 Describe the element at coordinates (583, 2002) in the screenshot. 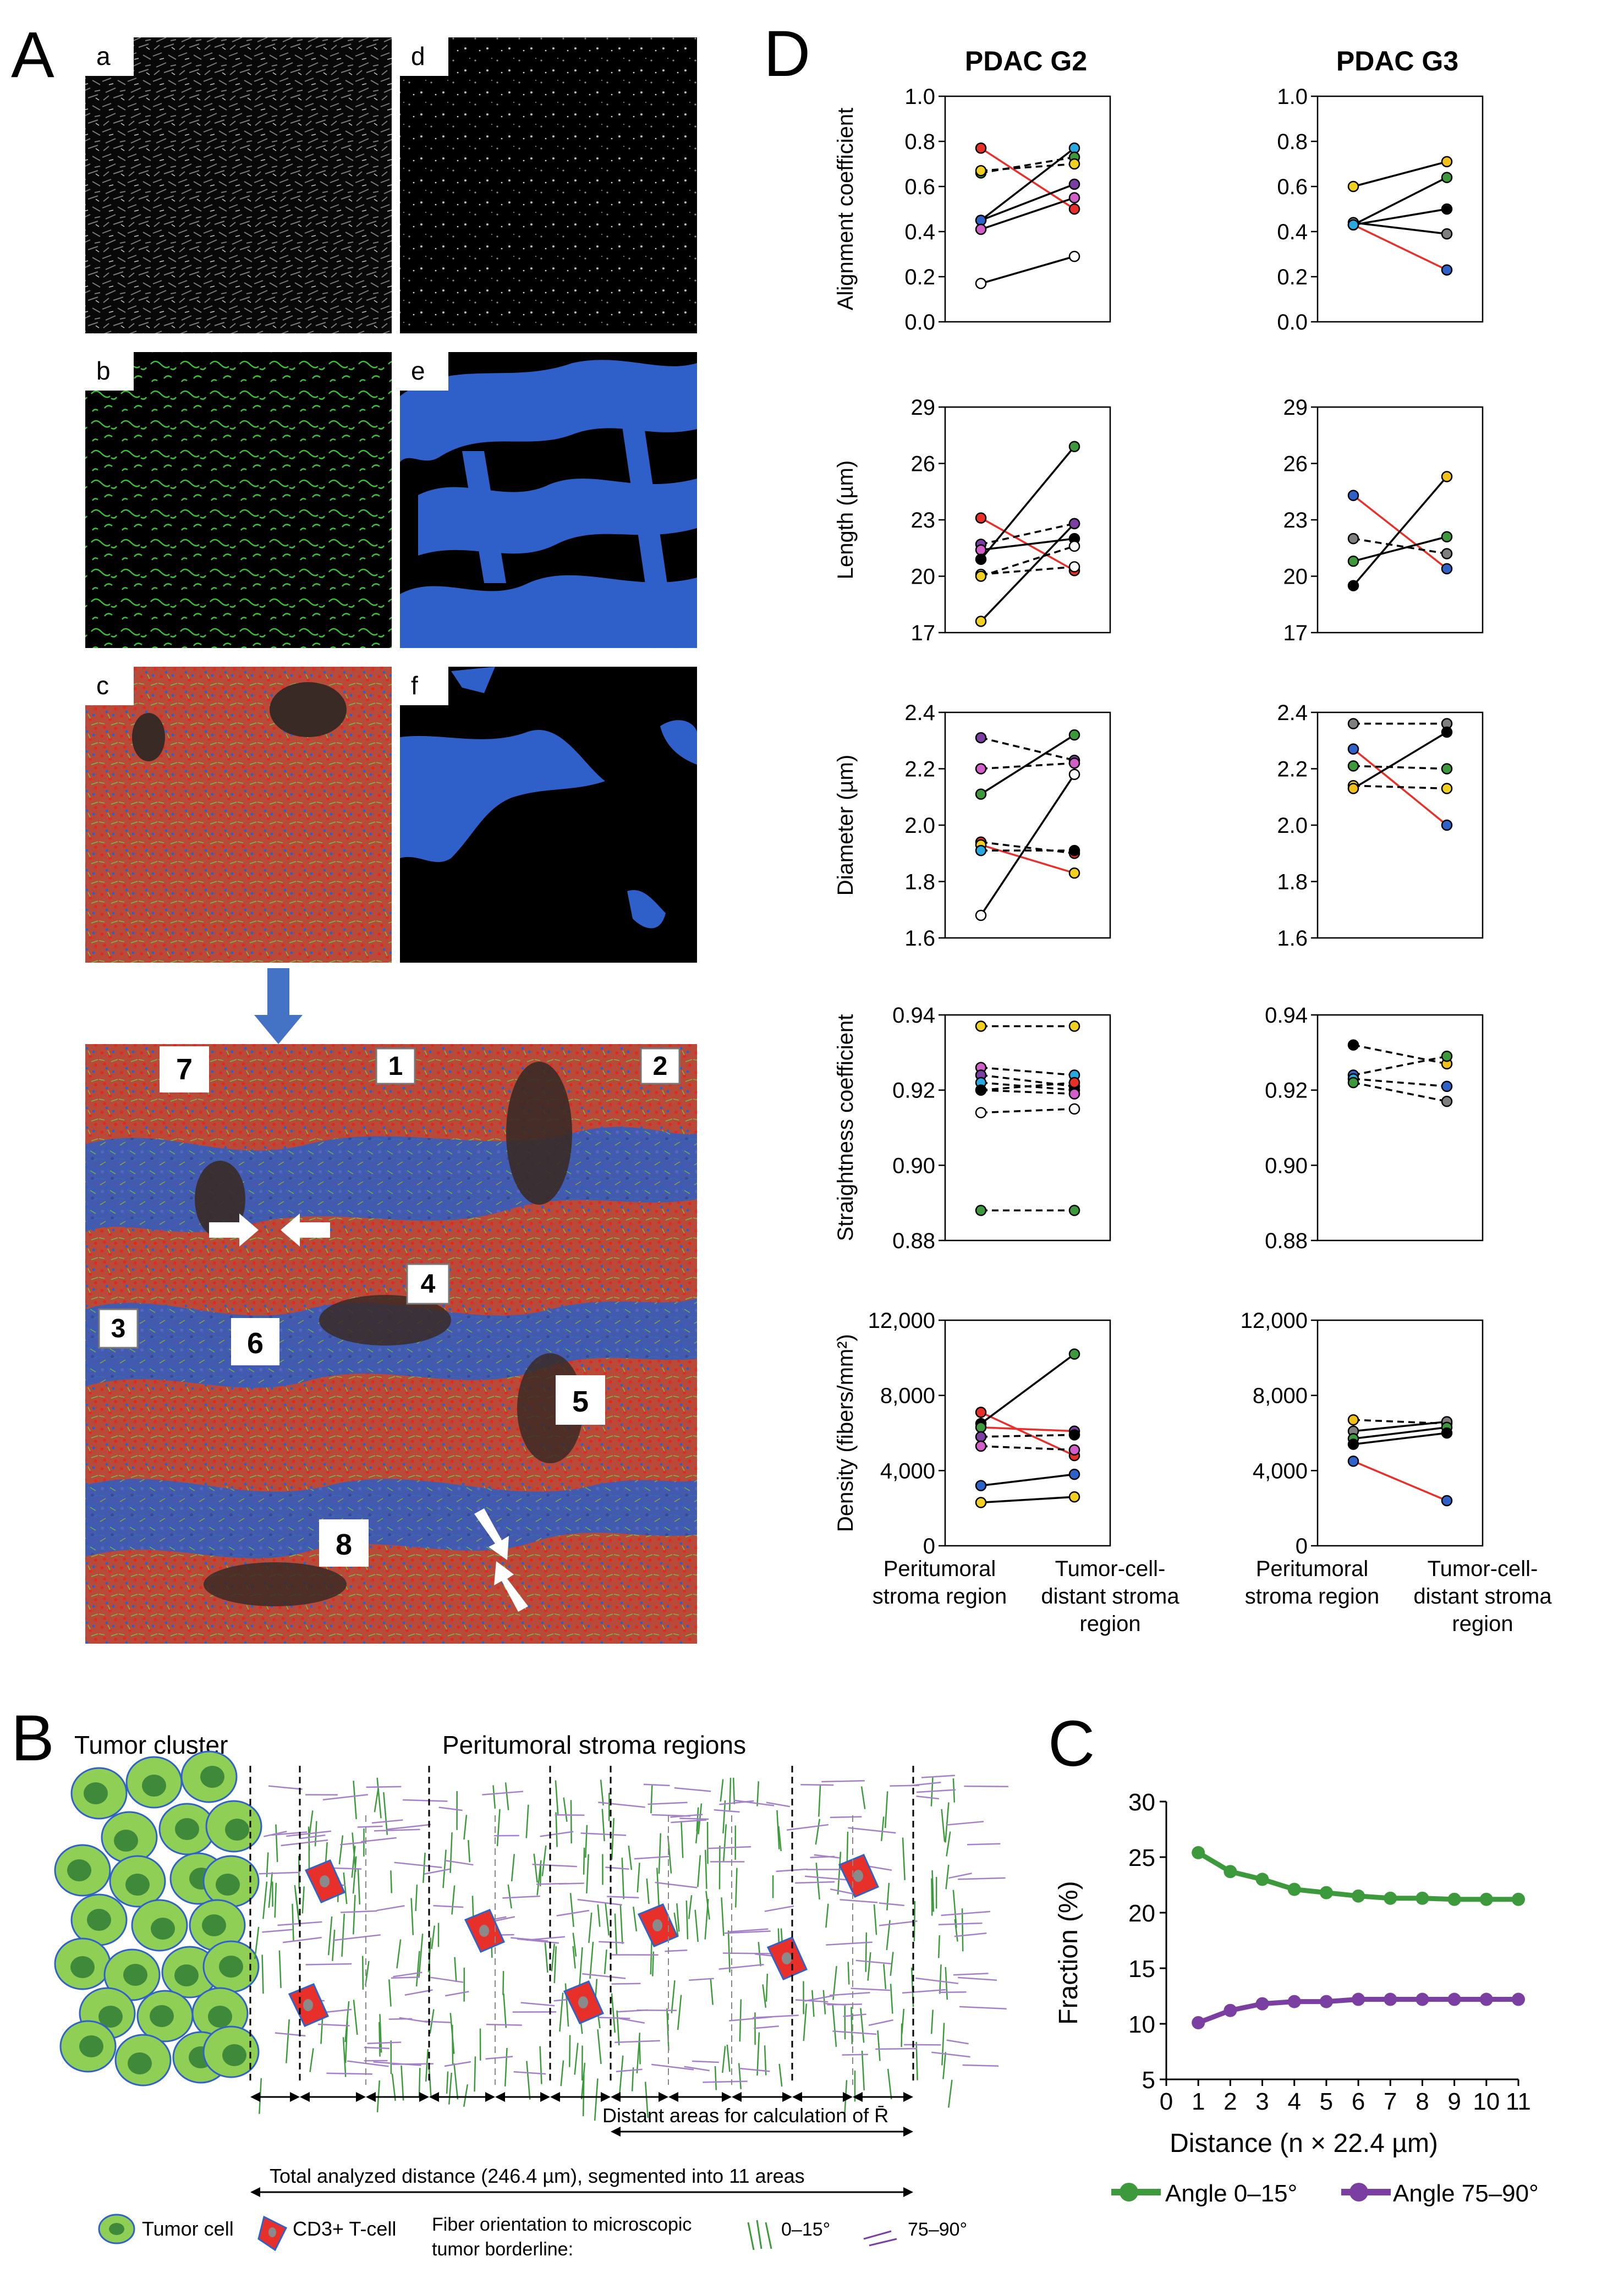

I see `t-cell-nucleus` at that location.